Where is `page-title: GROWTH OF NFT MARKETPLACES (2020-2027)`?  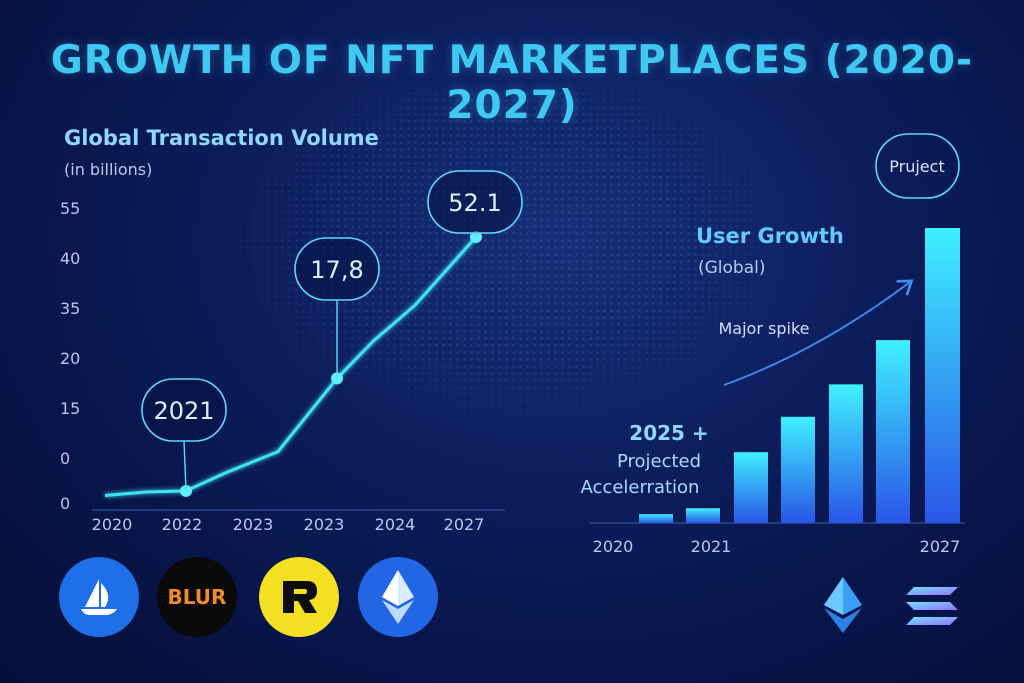 page-title: GROWTH OF NFT MARKETPLACES (2020-2027) is located at coordinates (512, 83).